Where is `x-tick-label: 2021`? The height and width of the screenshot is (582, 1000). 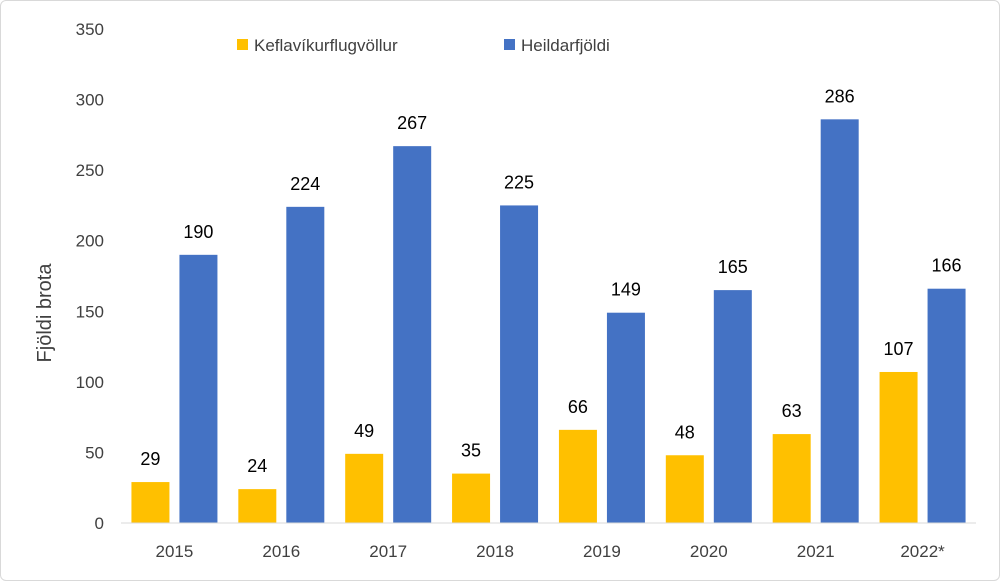 x-tick-label: 2021 is located at coordinates (816, 551).